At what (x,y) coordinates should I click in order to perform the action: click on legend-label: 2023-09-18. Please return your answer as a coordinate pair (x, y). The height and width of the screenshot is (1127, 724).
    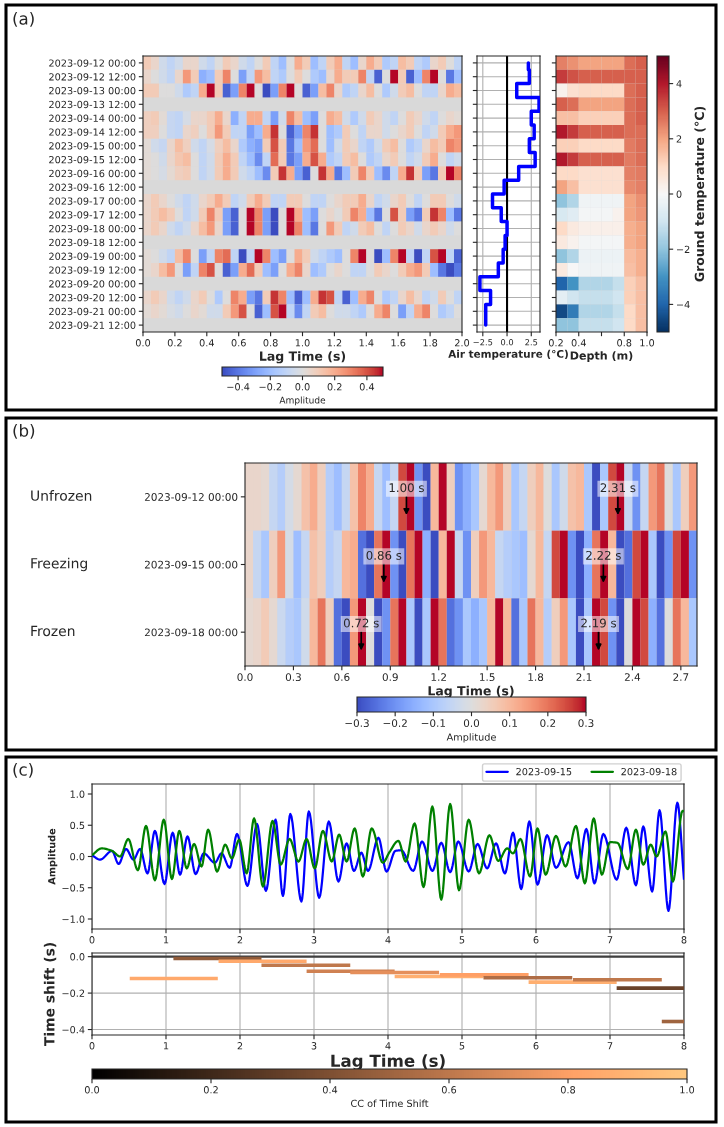
    Looking at the image, I should click on (649, 771).